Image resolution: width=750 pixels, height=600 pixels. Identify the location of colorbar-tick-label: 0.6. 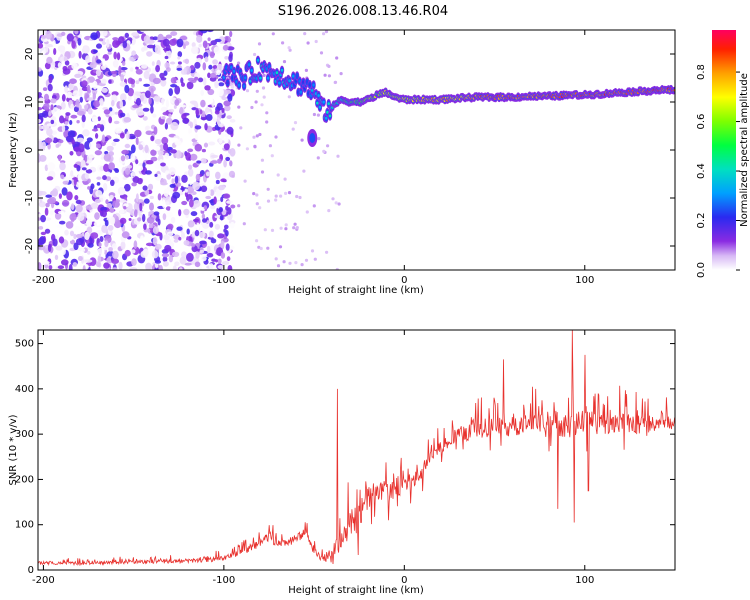
(701, 122).